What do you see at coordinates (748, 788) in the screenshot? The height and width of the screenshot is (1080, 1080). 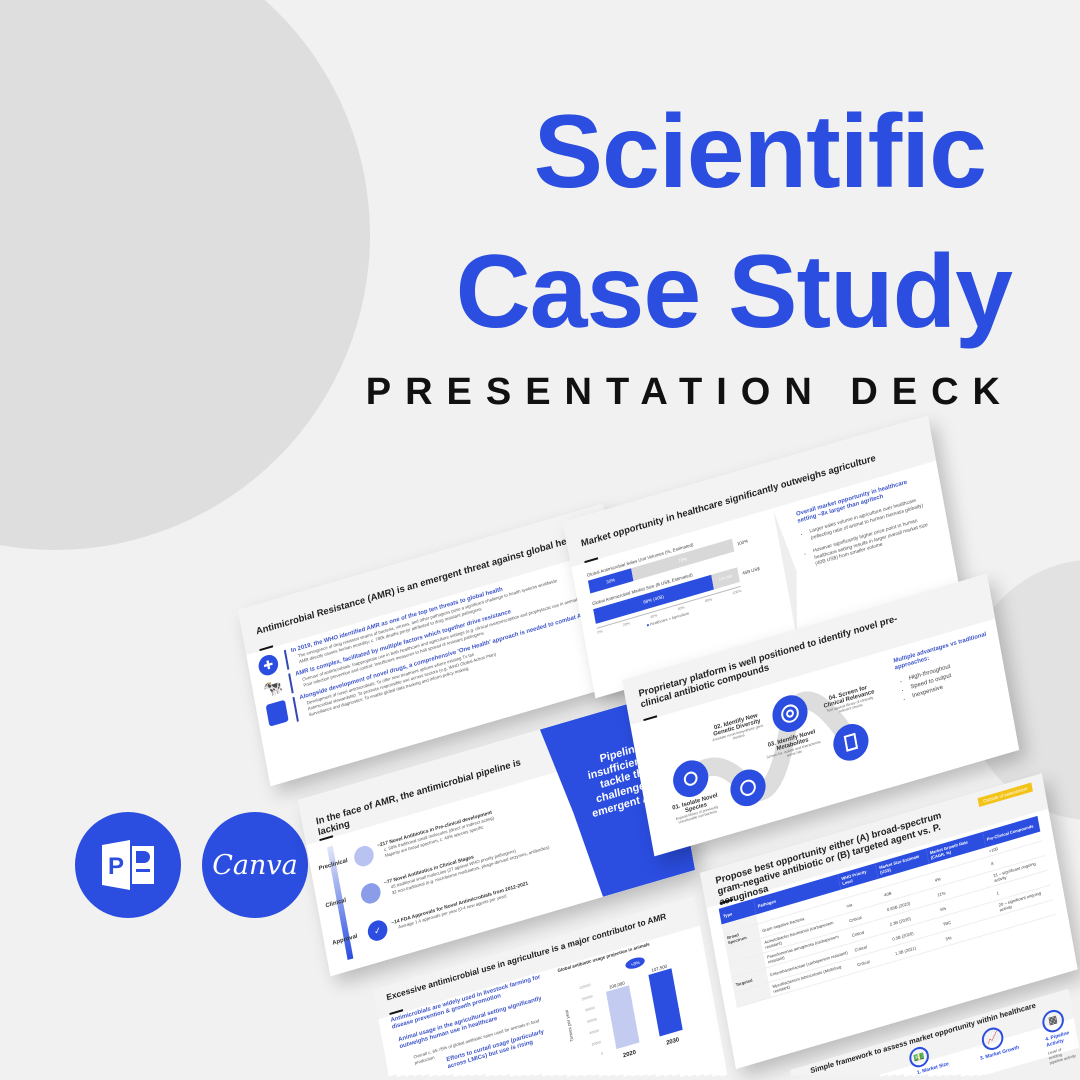 I see `fingerprint-icon` at bounding box center [748, 788].